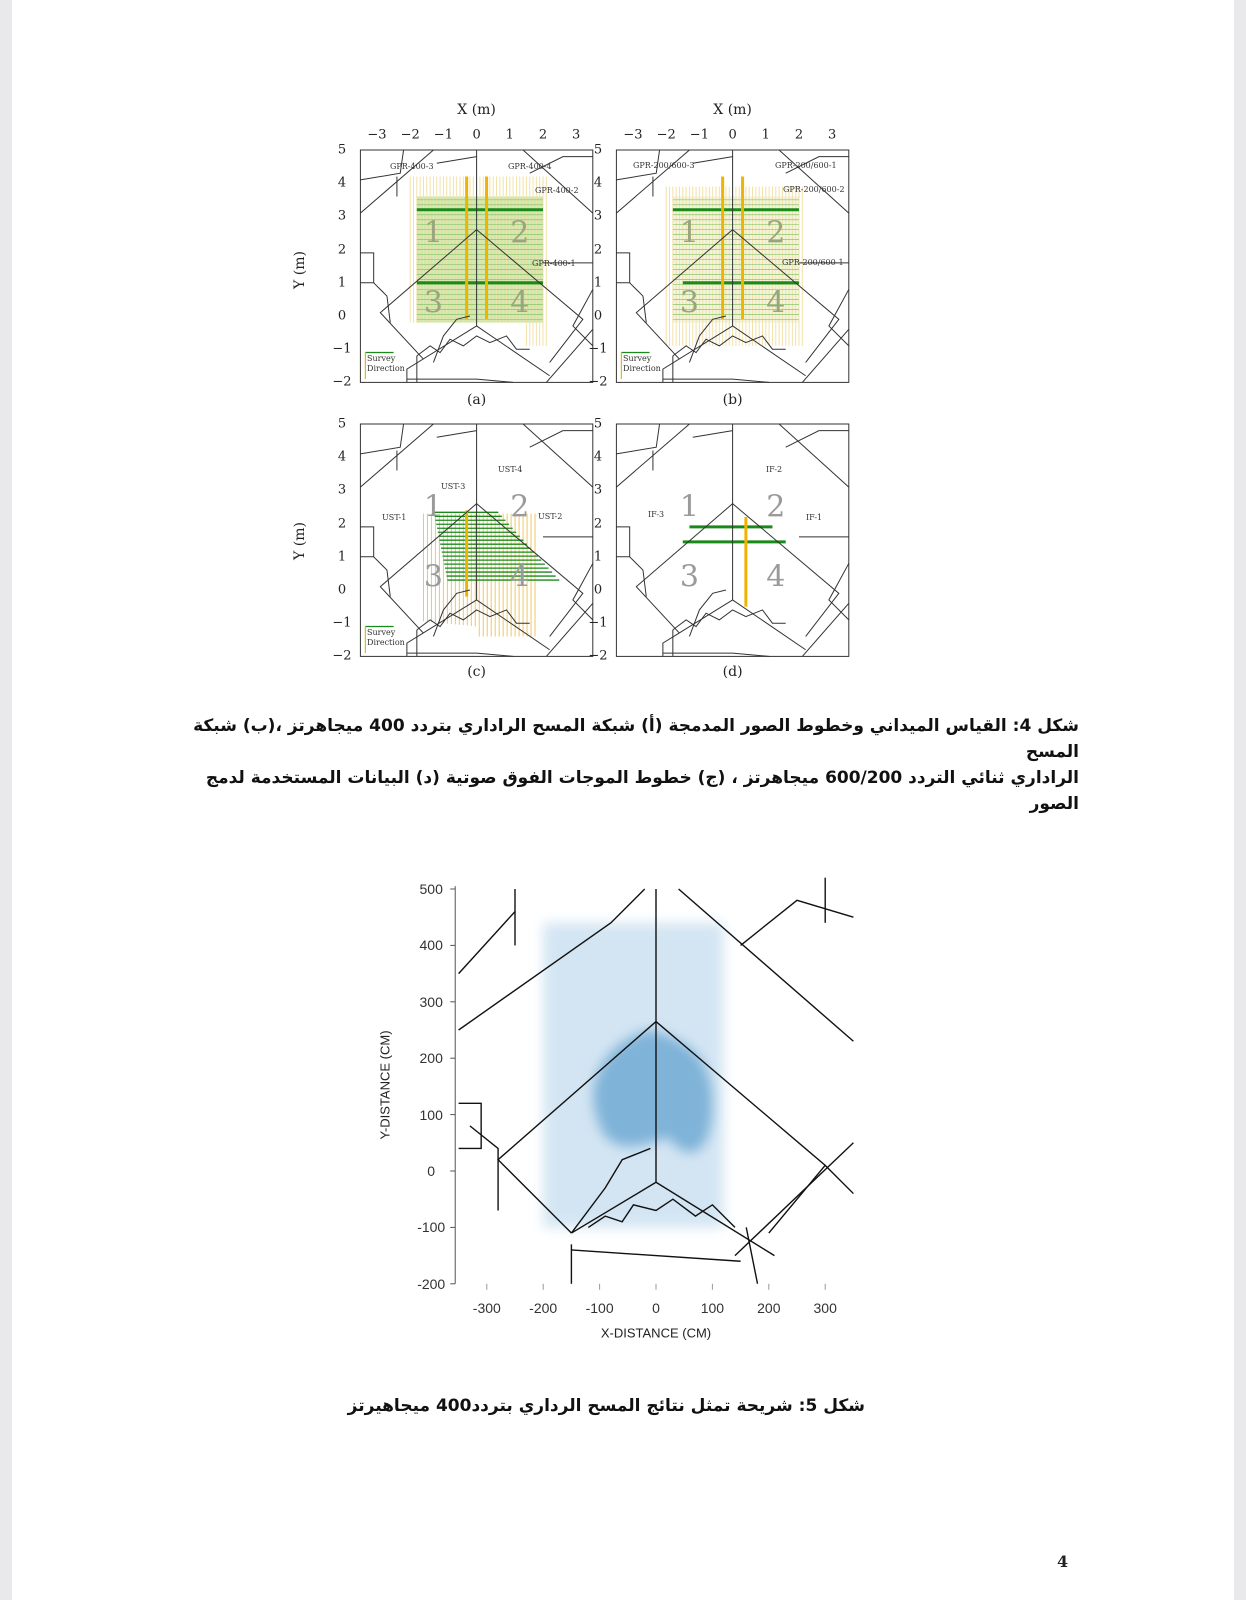 This screenshot has width=1246, height=1600. Describe the element at coordinates (509, 135) in the screenshot. I see `x-tick-label: 1` at that location.